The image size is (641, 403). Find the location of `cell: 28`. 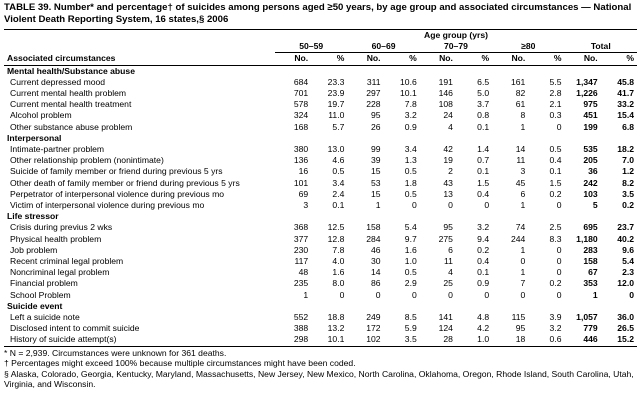

cell: 28 is located at coordinates (448, 339).